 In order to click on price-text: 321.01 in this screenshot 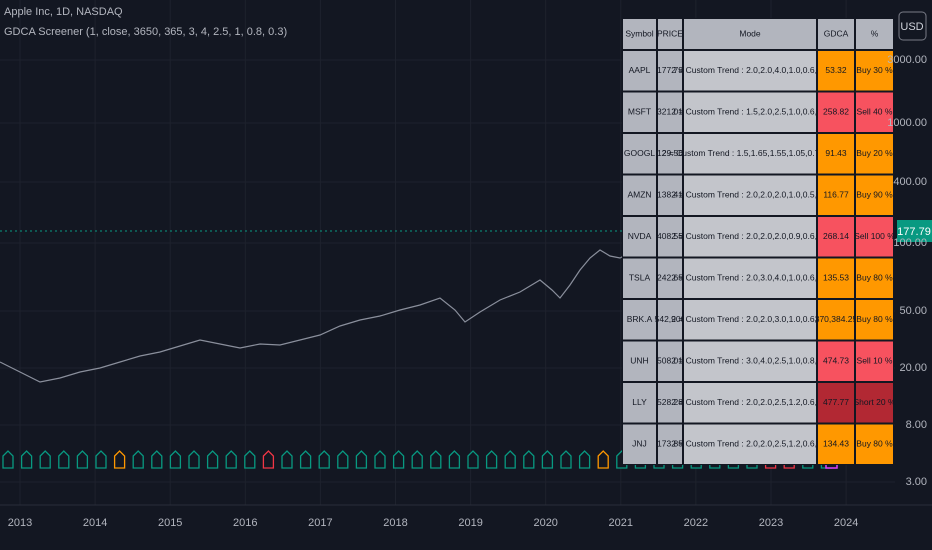, I will do `click(670, 112)`.